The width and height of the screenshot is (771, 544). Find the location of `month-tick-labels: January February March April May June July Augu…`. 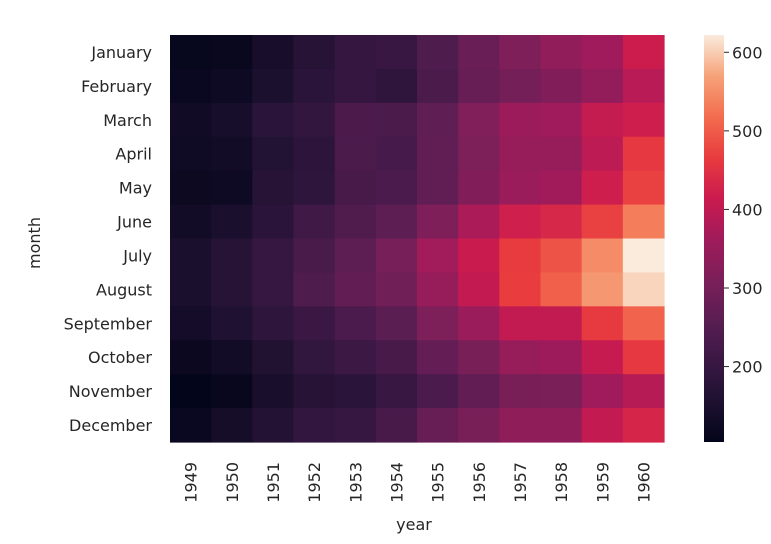

month-tick-labels: January February March April May June July Augu… is located at coordinates (108, 239).